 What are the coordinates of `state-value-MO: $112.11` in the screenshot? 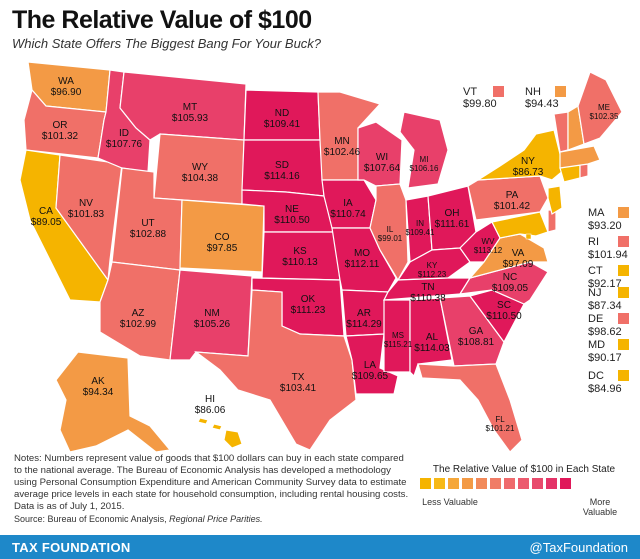 It's located at (362, 264).